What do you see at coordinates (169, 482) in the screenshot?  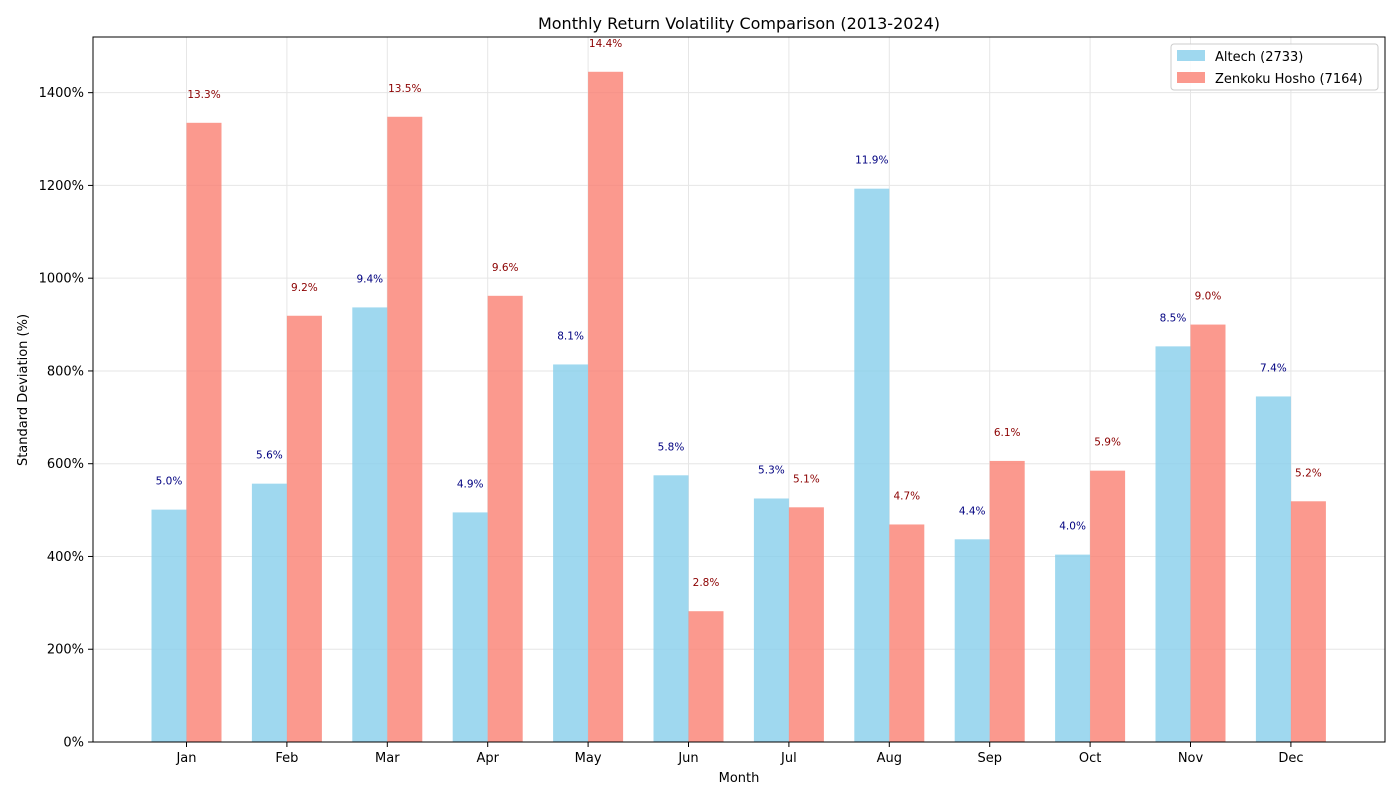 I see `bar-value-label: 5.0%` at bounding box center [169, 482].